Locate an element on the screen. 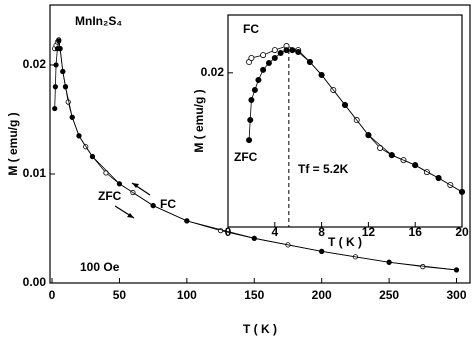 Image resolution: width=474 pixels, height=348 pixels. x-tick-label: 200 is located at coordinates (322, 295).